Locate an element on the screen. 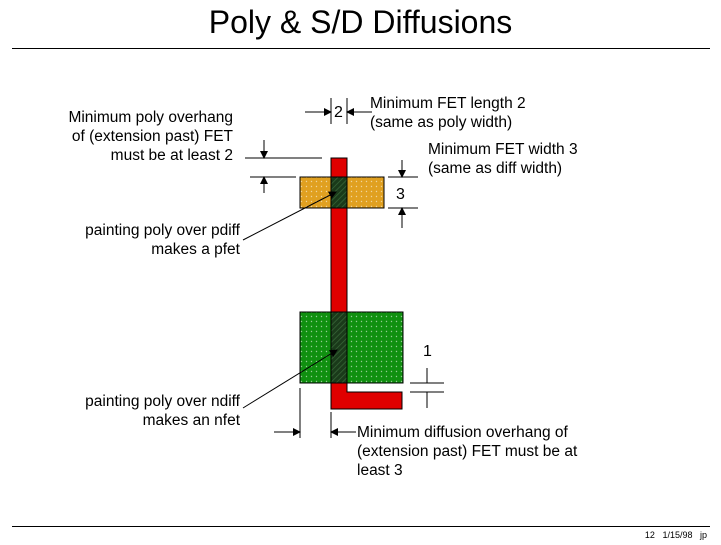 The height and width of the screenshot is (545, 721). footer-divider is located at coordinates (361, 526).